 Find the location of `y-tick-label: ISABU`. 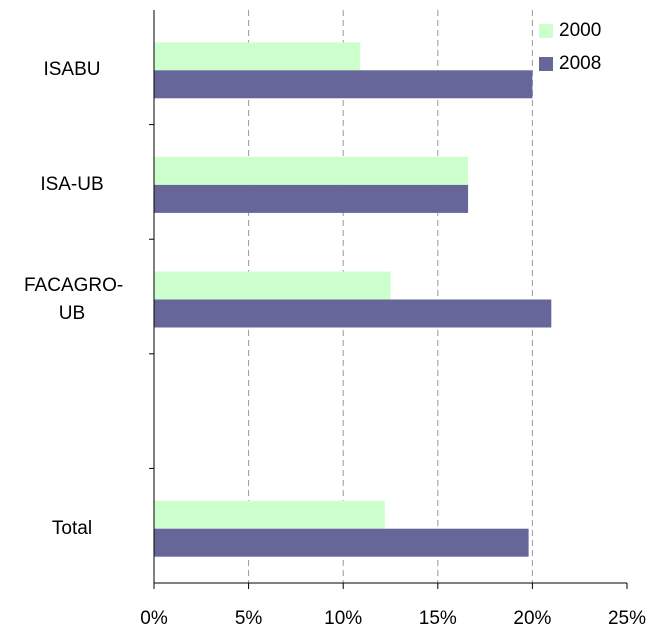

y-tick-label: ISABU is located at coordinates (72, 70).